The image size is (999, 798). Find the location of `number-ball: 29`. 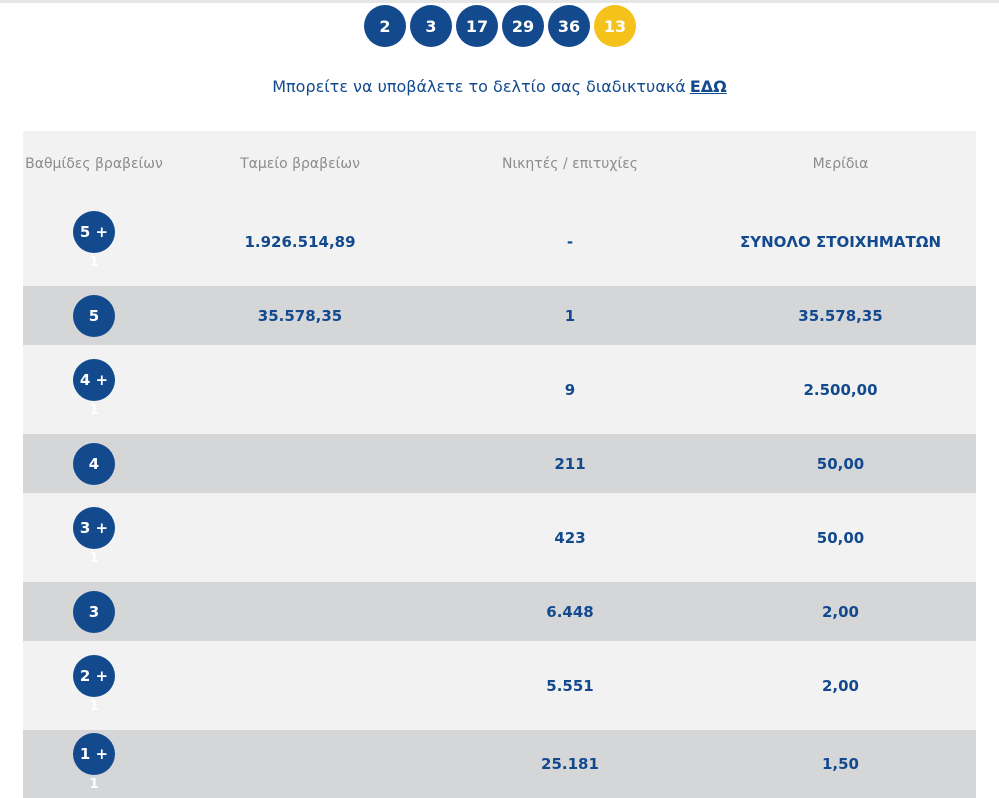

number-ball: 29 is located at coordinates (523, 26).